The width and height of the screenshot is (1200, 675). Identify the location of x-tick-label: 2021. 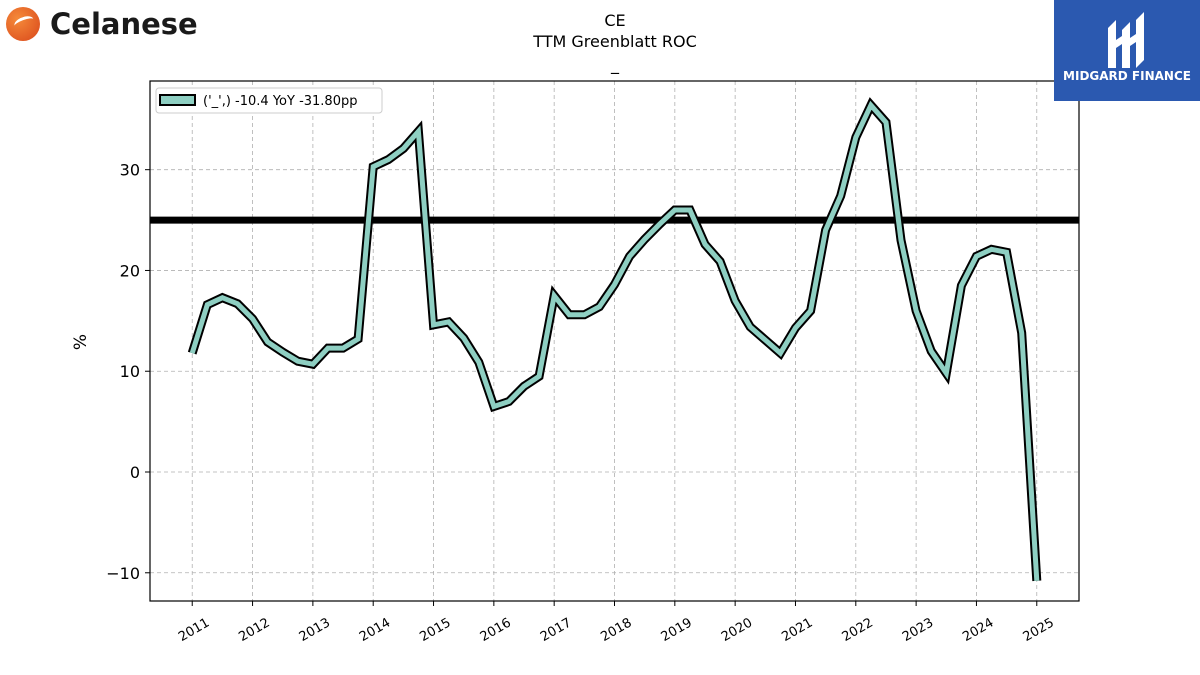
(797, 630).